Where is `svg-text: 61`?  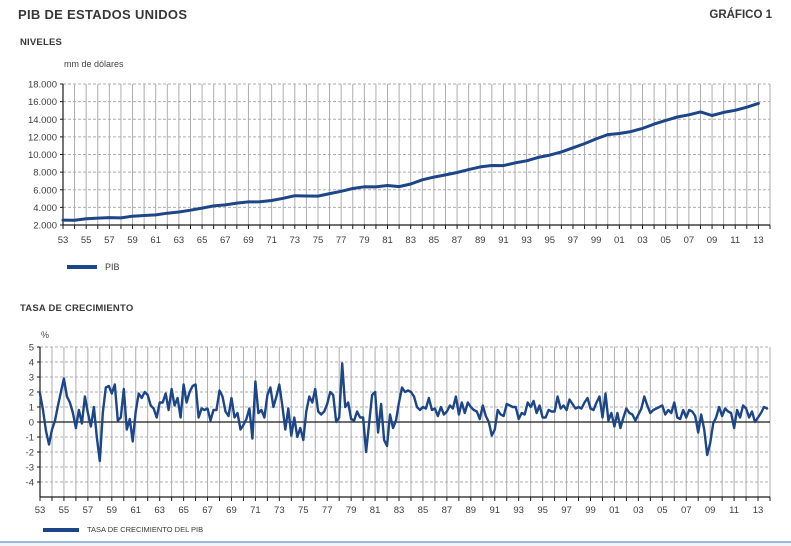 svg-text: 61 is located at coordinates (135, 510).